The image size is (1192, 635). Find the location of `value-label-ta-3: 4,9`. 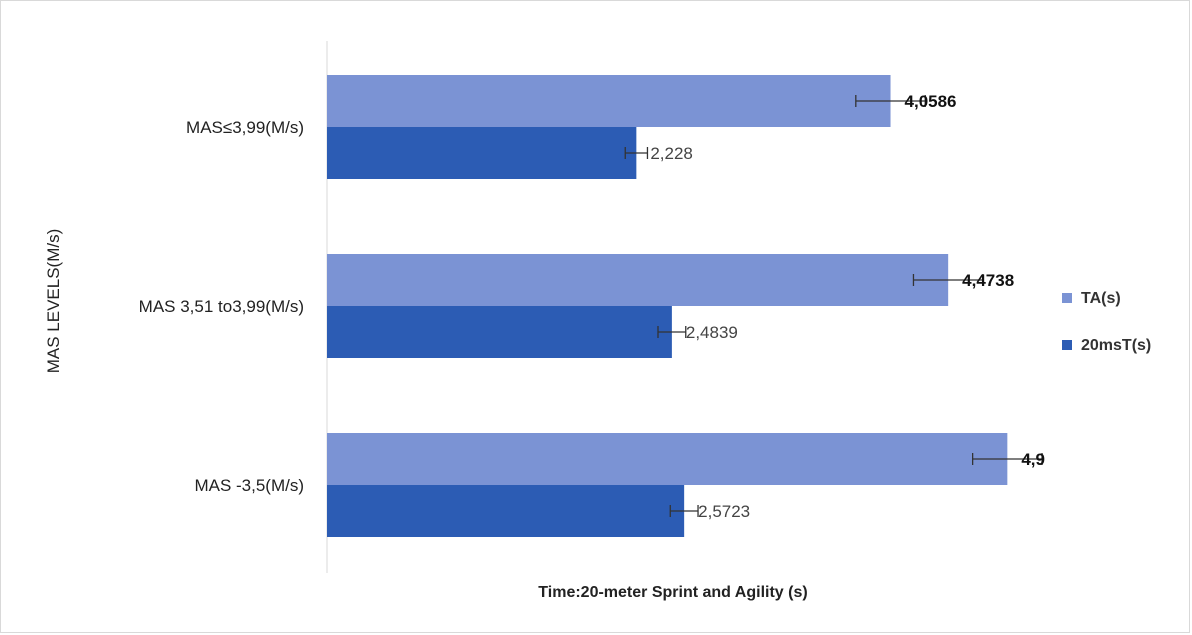

value-label-ta-3: 4,9 is located at coordinates (1033, 459).